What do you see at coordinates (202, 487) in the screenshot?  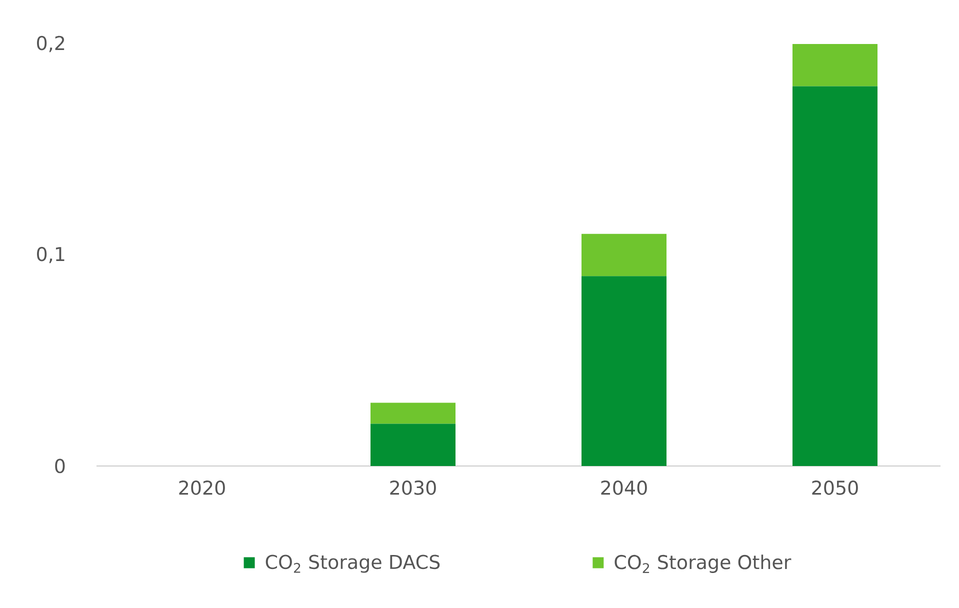 I see `x-tick-label: 2020` at bounding box center [202, 487].